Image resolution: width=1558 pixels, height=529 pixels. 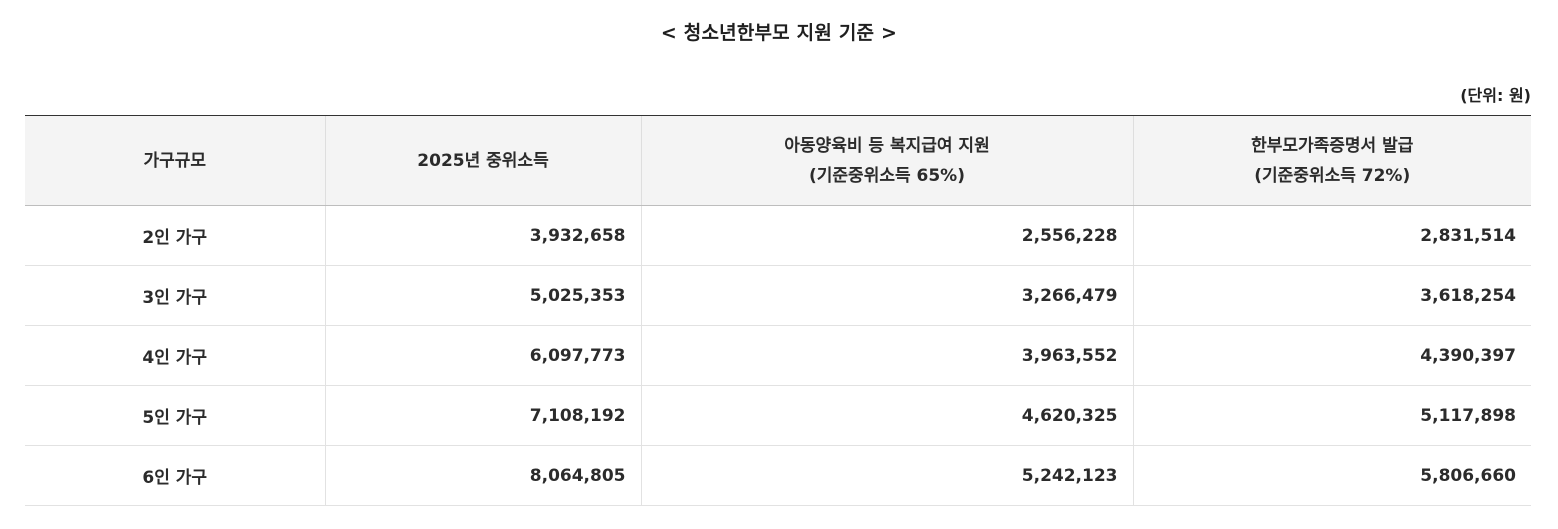 I want to click on welfare-support-cell: 3,963,552, so click(x=886, y=355).